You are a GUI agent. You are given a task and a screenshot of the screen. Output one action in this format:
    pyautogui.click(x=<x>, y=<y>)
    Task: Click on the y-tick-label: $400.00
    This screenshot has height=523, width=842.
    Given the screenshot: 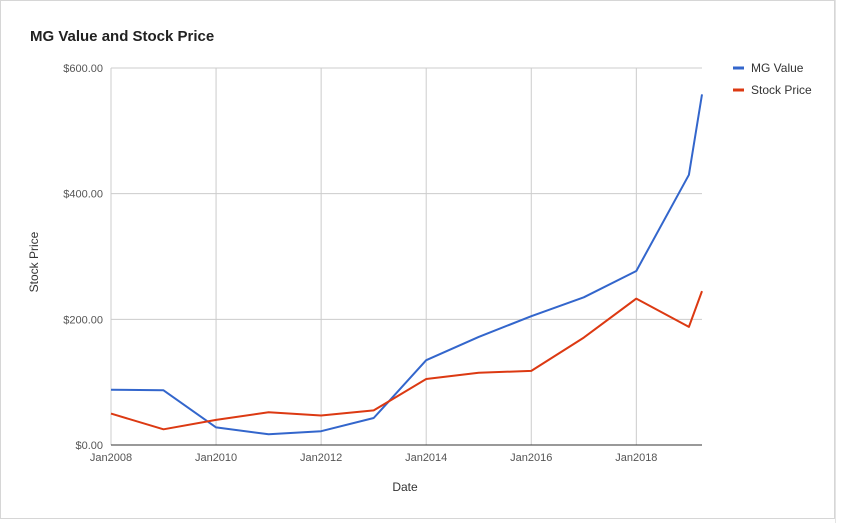 What is the action you would take?
    pyautogui.click(x=83, y=195)
    